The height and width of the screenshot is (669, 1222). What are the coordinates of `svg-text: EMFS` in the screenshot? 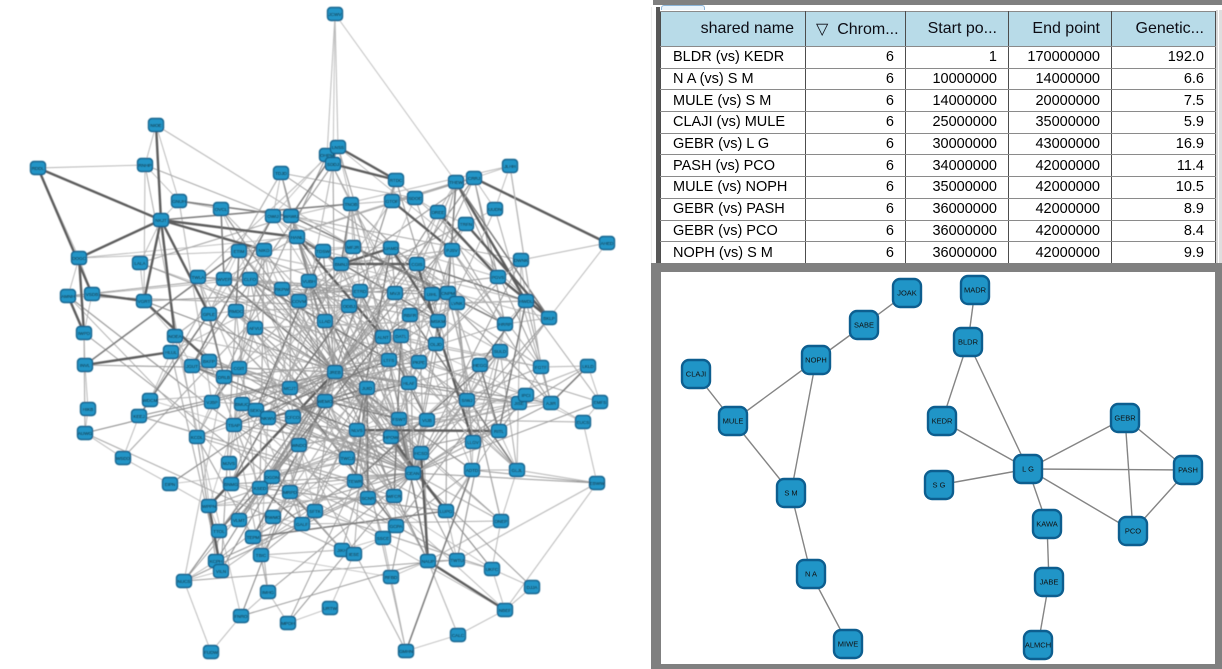 It's located at (600, 402).